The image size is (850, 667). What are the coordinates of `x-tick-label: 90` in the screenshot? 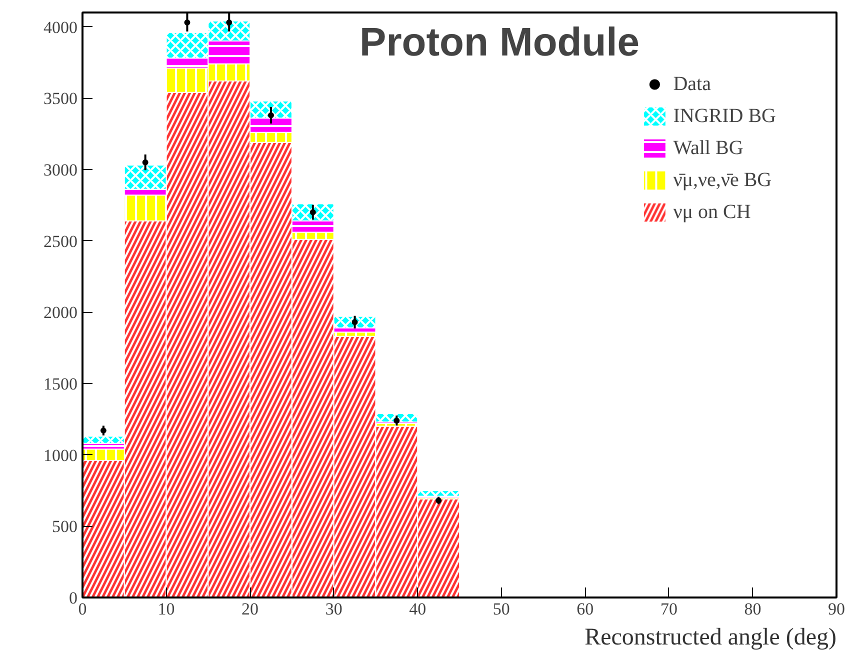 It's located at (836, 609).